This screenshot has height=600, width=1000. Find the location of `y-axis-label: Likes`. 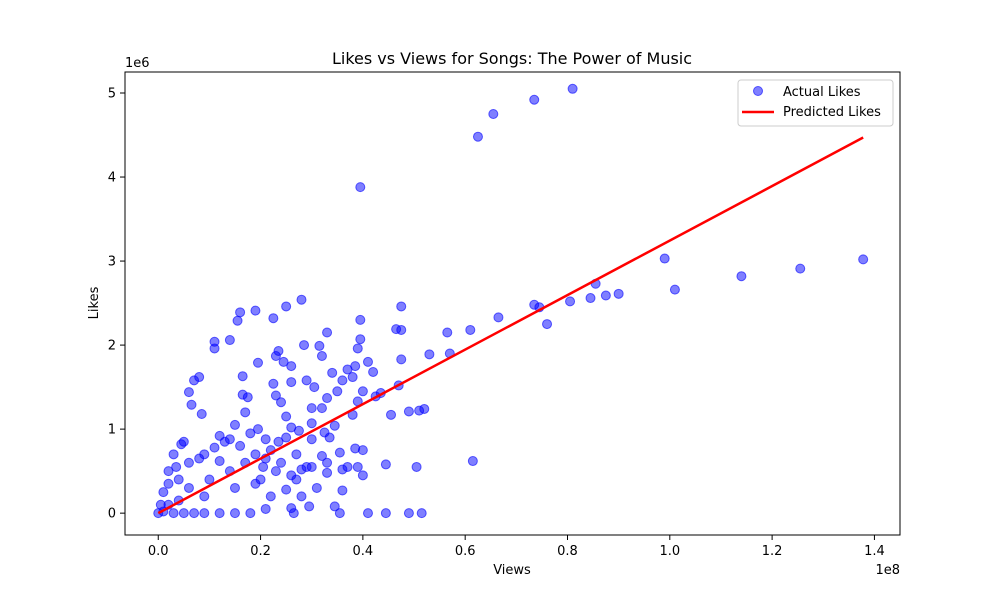

y-axis-label: Likes is located at coordinates (94, 302).